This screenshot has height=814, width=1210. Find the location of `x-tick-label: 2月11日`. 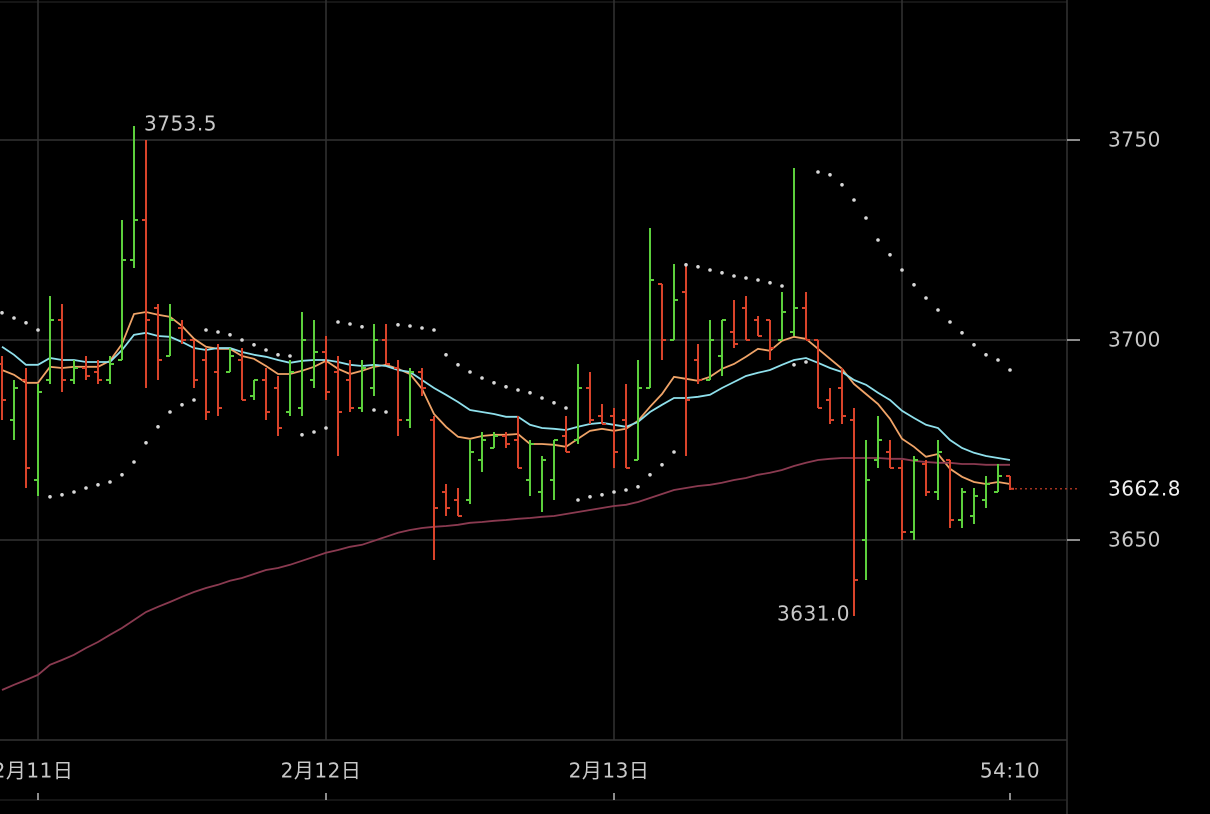

x-tick-label: 2月11日 is located at coordinates (36, 771).